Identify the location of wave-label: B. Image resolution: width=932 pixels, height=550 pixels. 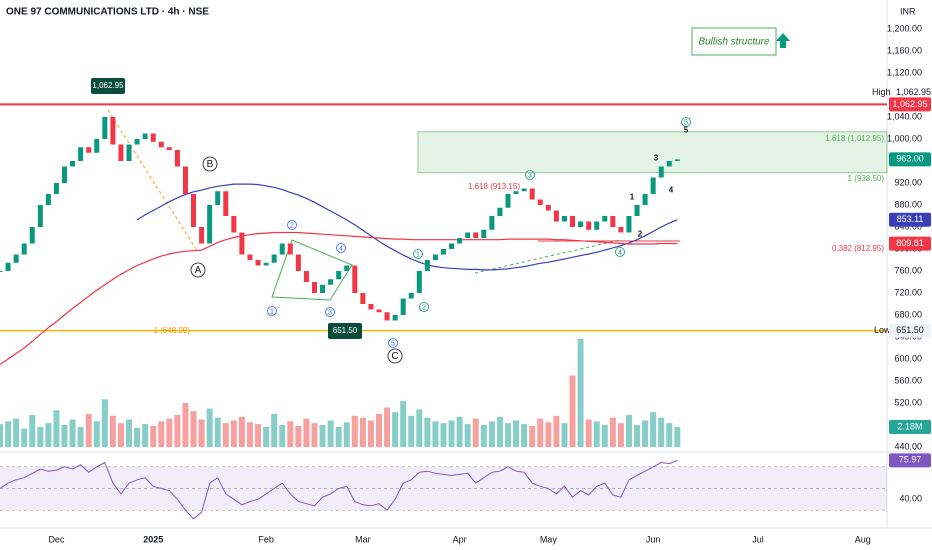
(210, 164).